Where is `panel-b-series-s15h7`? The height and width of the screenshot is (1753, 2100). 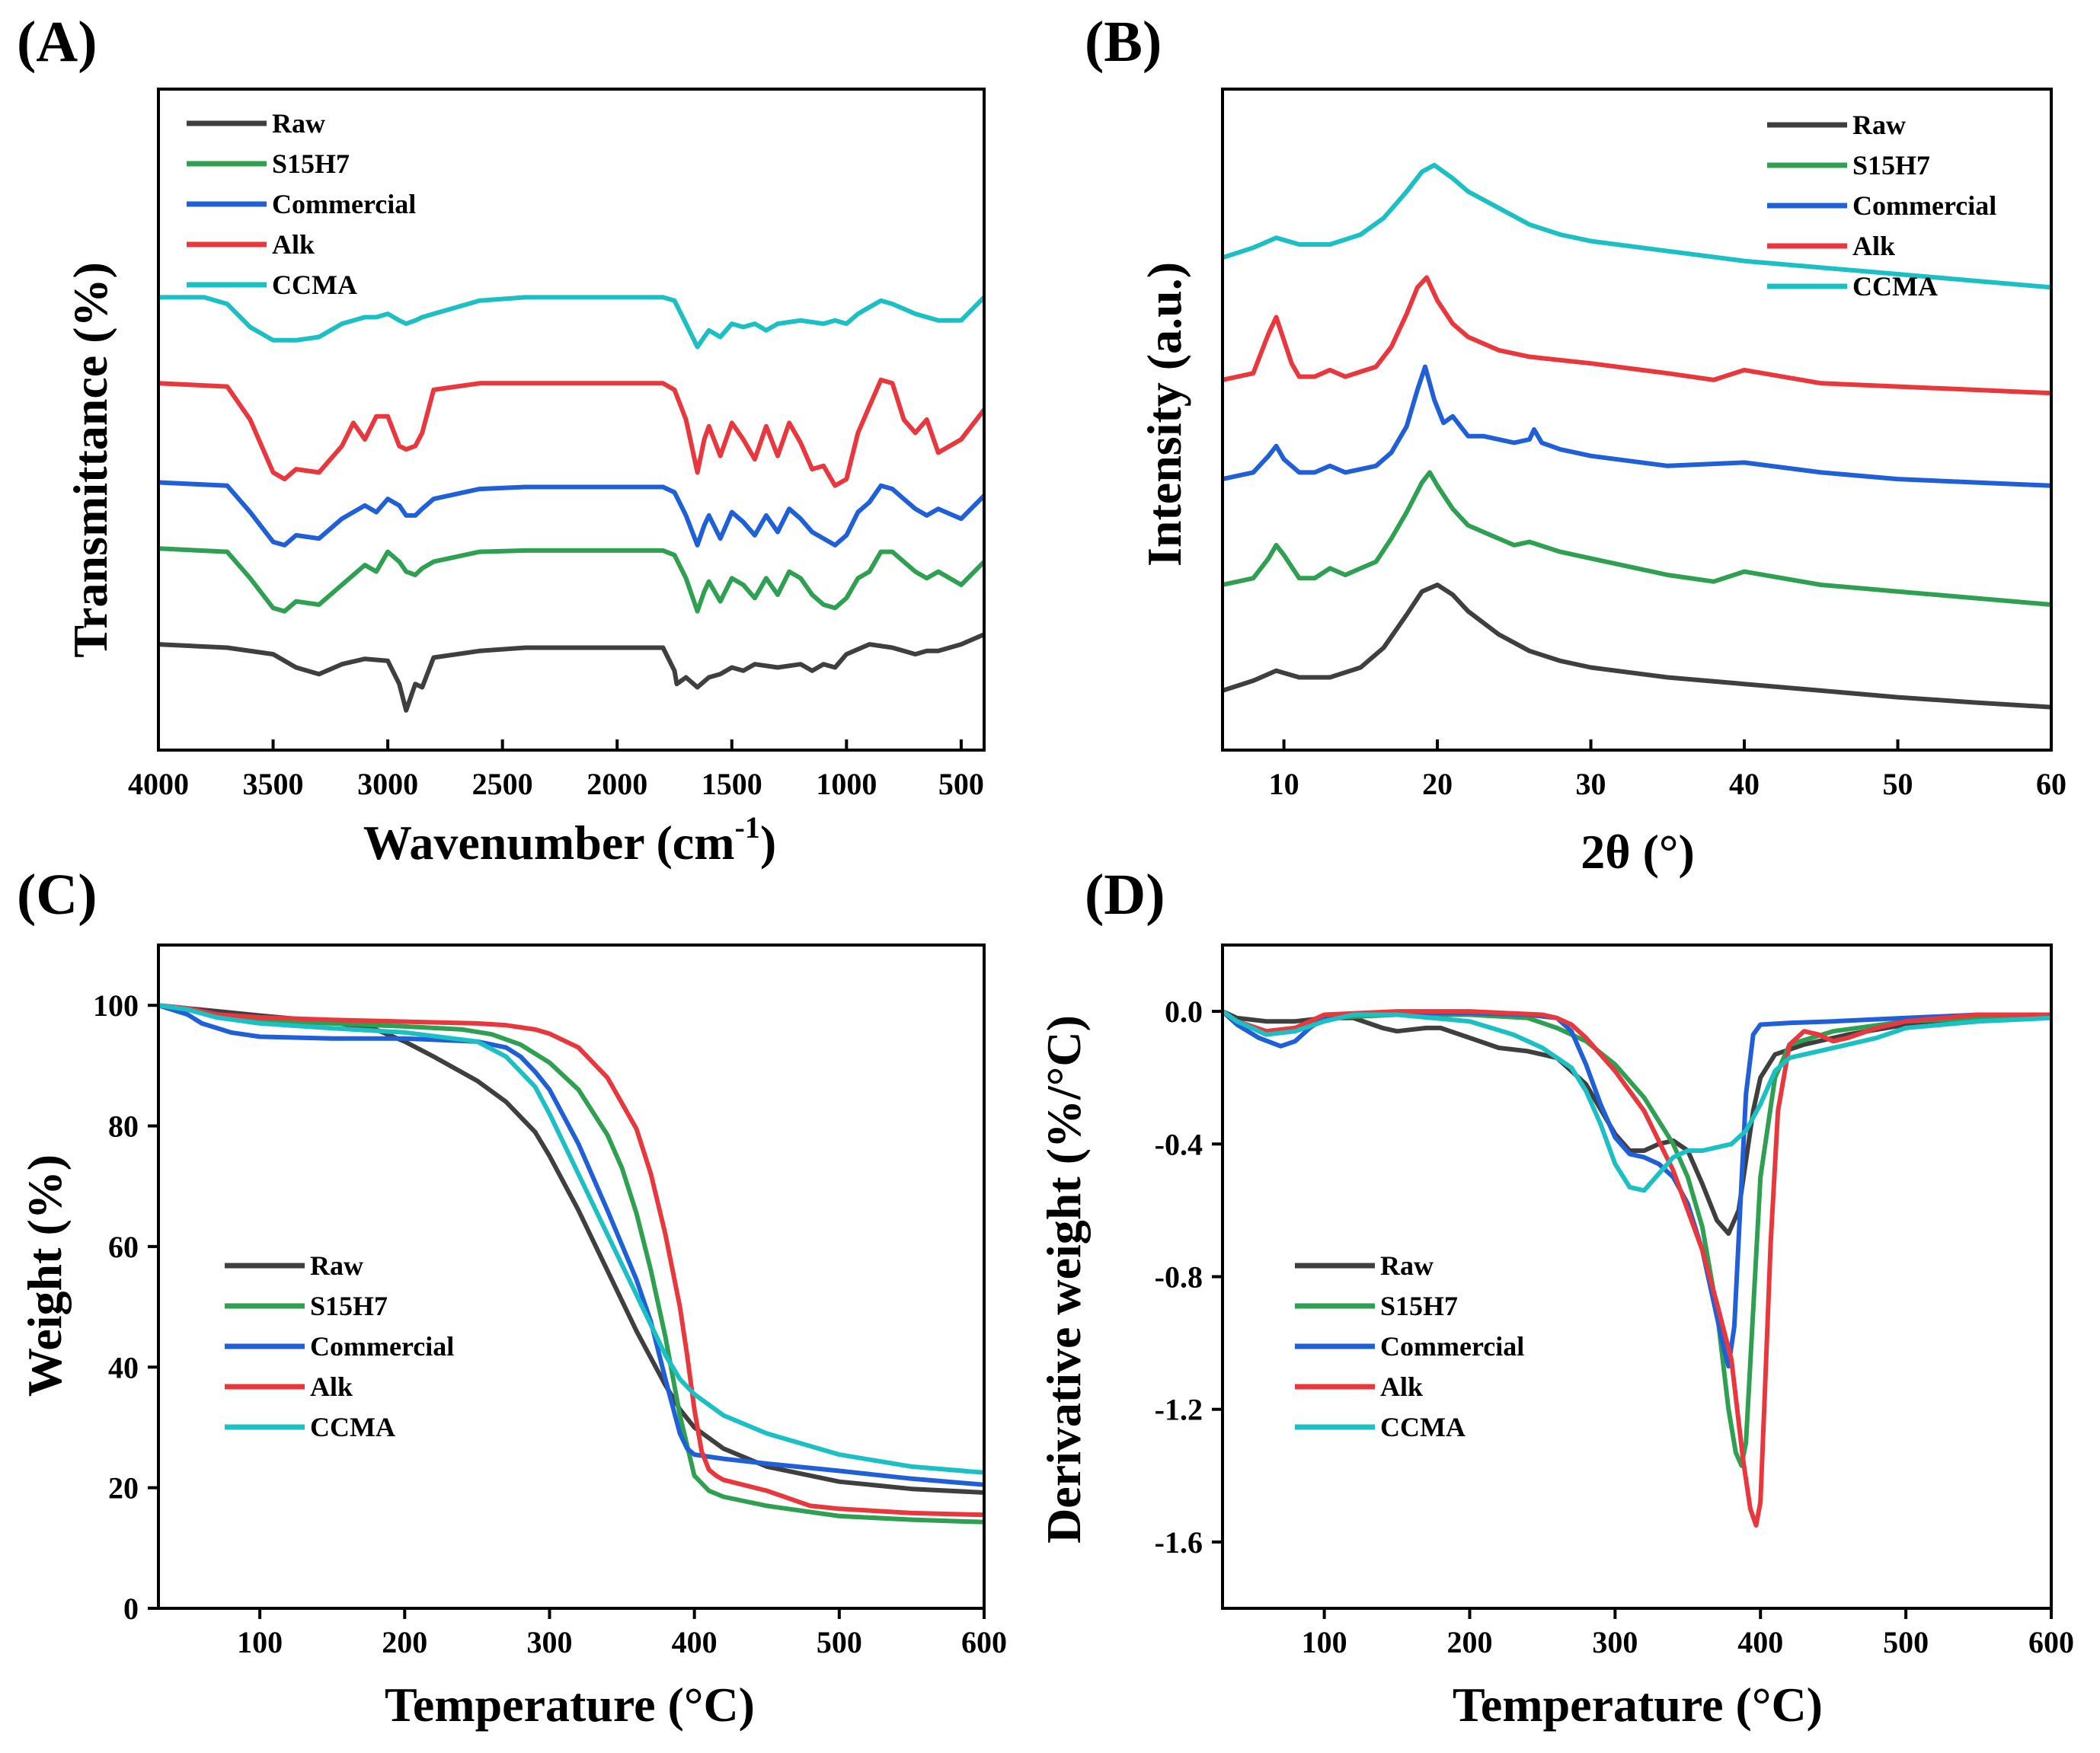
panel-b-series-s15h7 is located at coordinates (1637, 538).